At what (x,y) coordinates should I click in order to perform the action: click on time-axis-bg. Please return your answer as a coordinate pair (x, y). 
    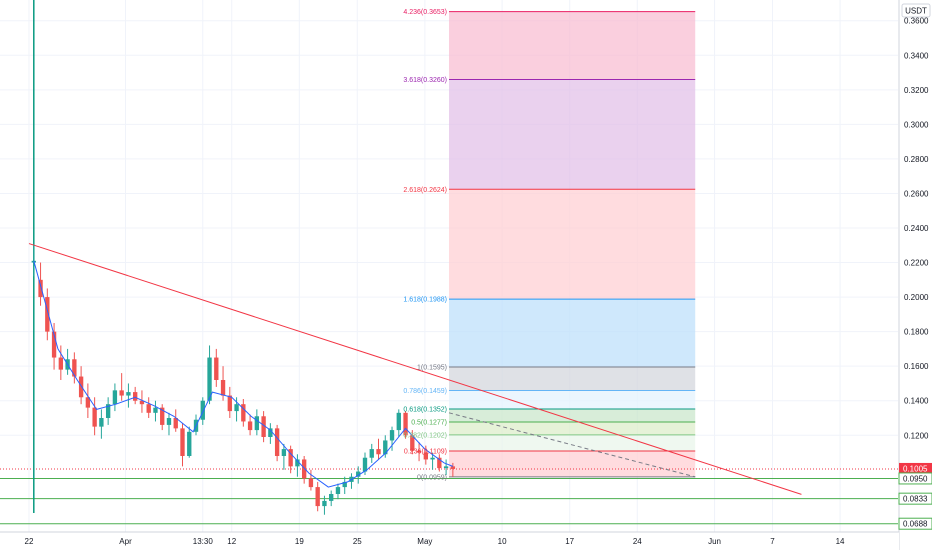
    Looking at the image, I should click on (449, 541).